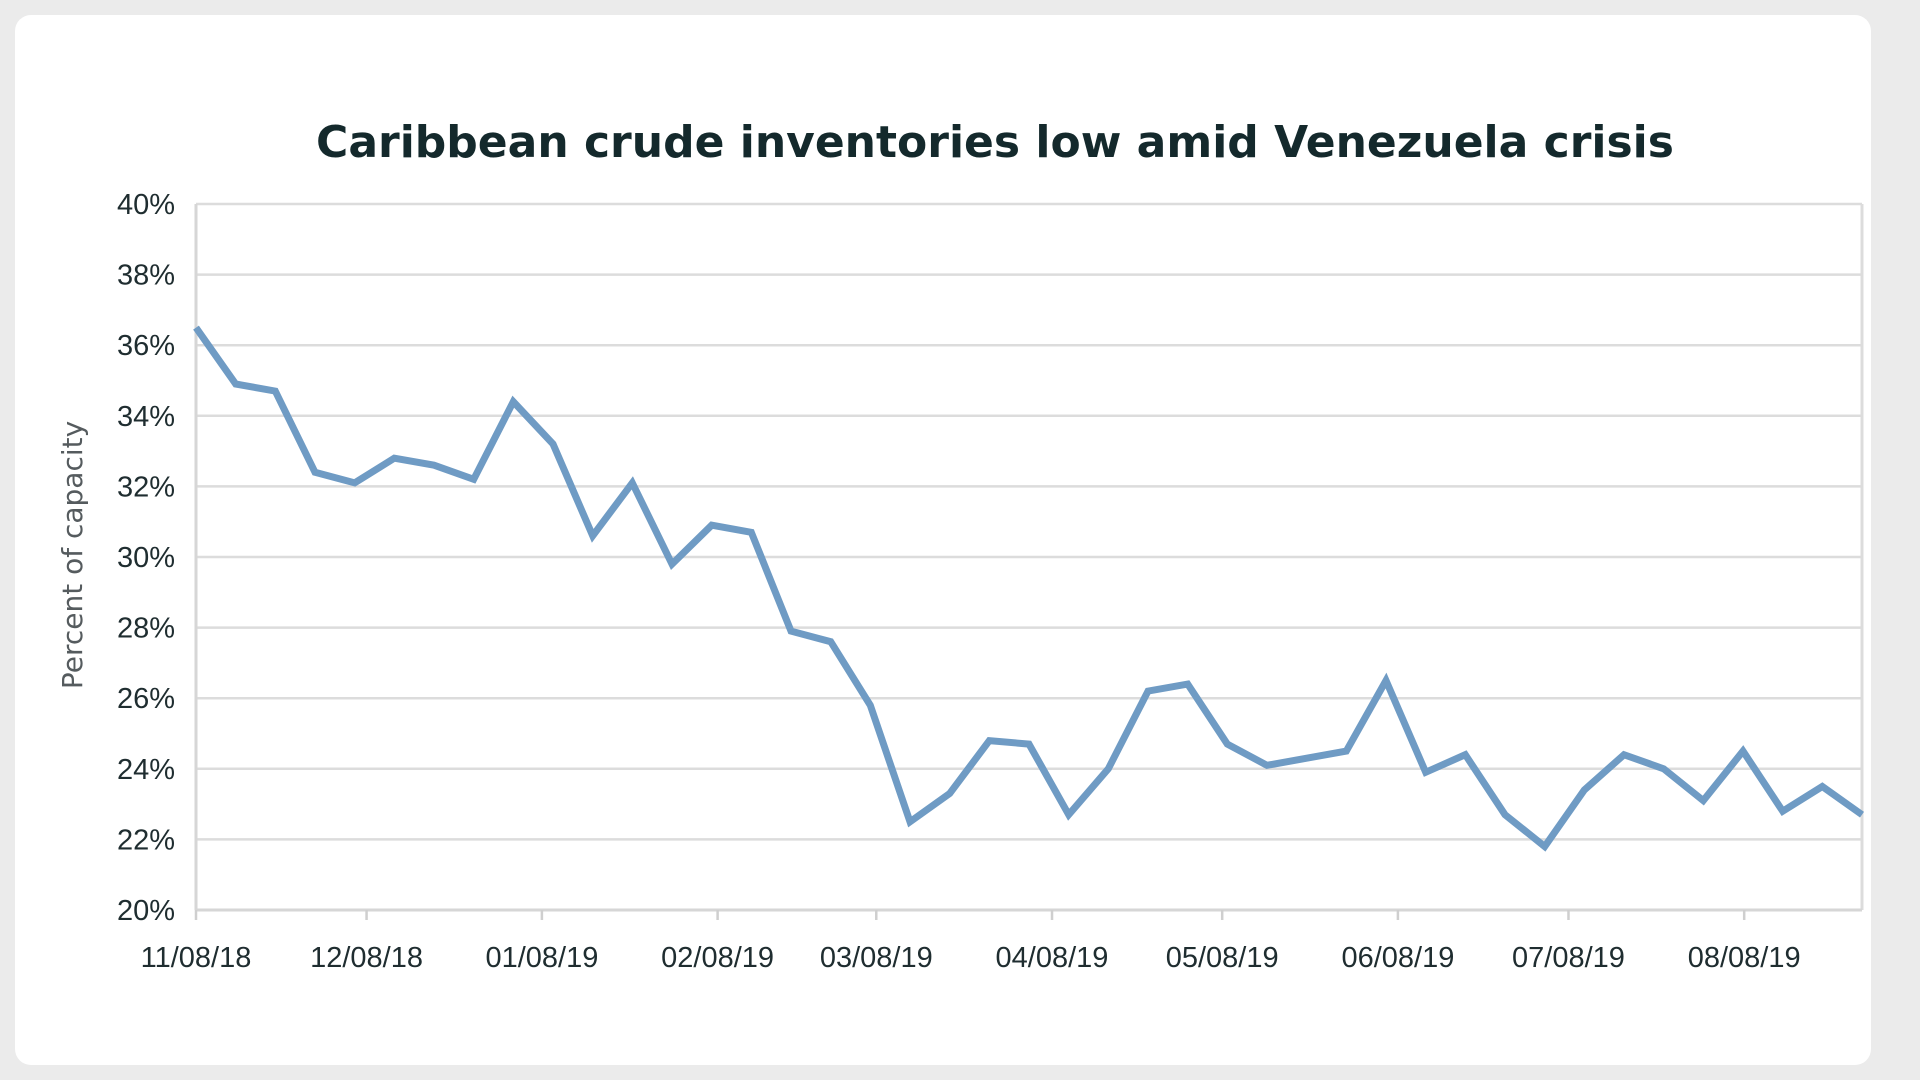  I want to click on x-tick-label: 03/08/19, so click(876, 958).